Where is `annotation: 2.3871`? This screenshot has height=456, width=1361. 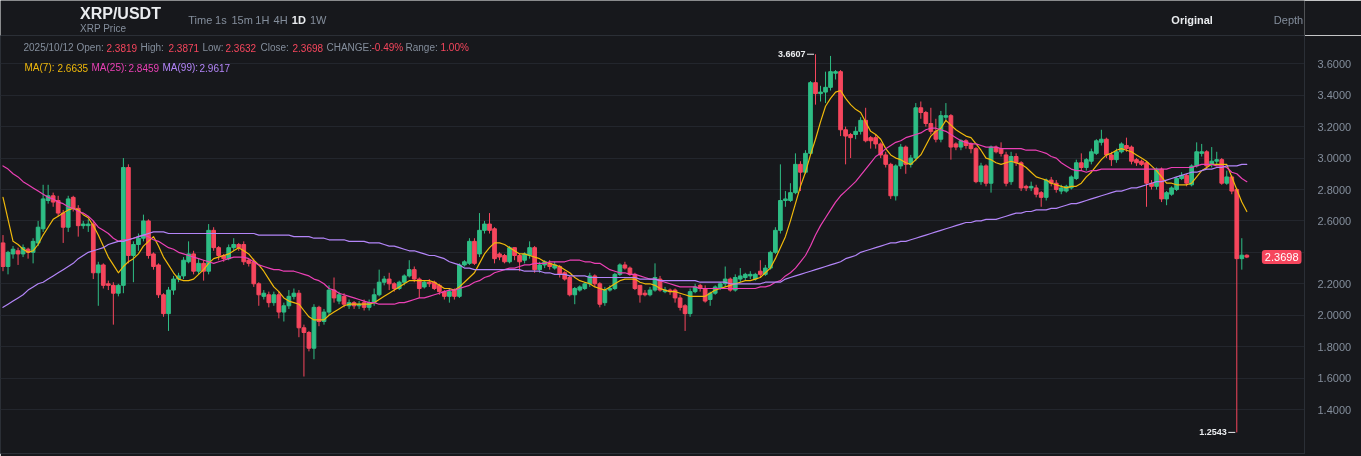
annotation: 2.3871 is located at coordinates (184, 48).